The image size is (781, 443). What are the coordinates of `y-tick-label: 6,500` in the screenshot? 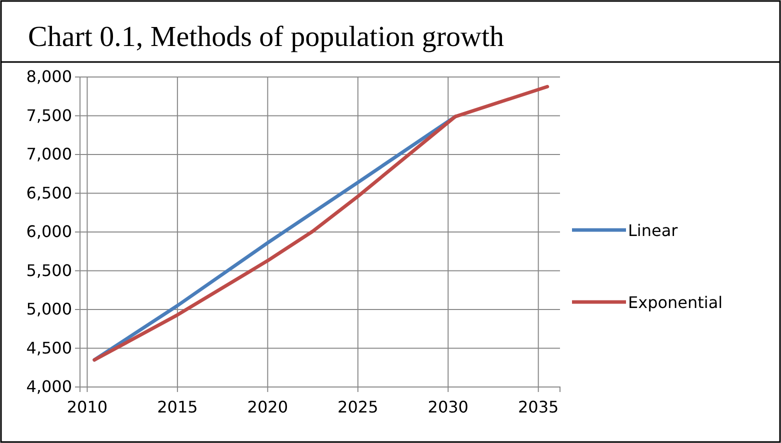 It's located at (49, 192).